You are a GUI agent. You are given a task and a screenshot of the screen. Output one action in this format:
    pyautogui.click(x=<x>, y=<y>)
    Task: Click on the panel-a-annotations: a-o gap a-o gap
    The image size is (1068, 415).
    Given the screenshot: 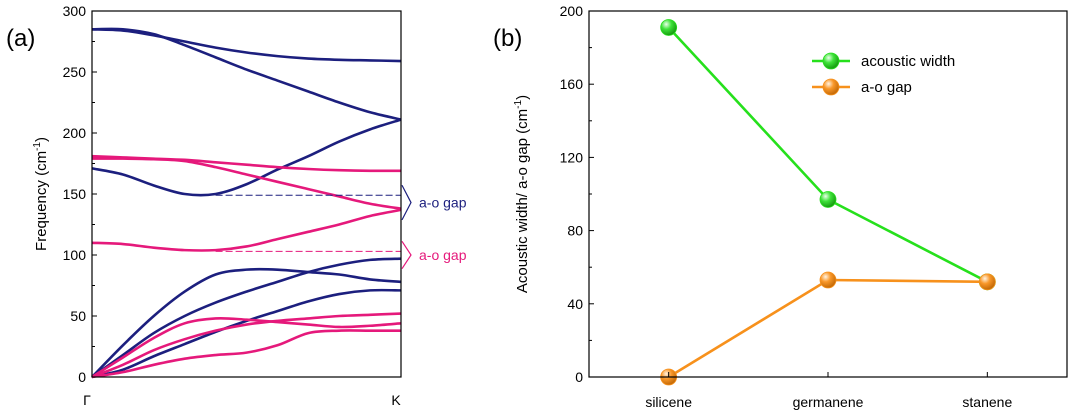 What is the action you would take?
    pyautogui.click(x=434, y=226)
    